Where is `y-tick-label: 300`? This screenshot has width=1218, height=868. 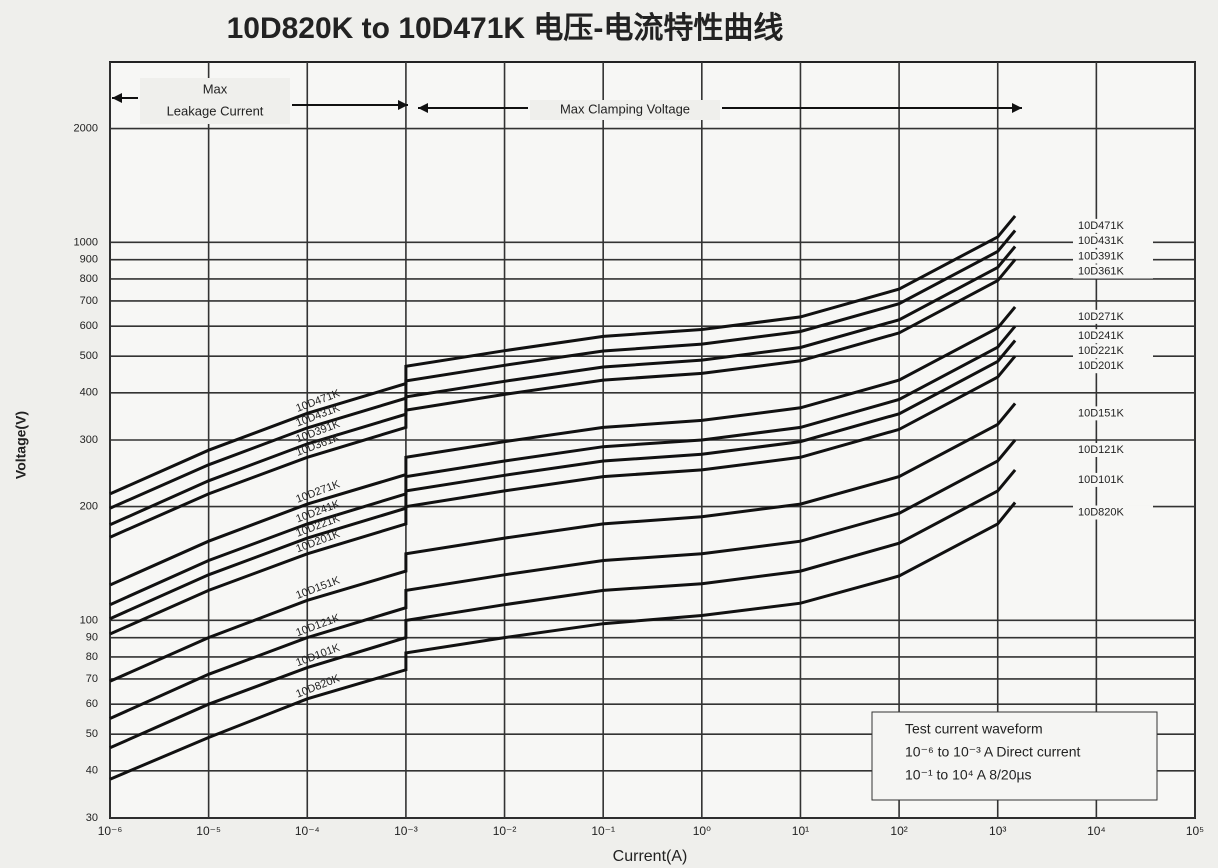 y-tick-label: 300 is located at coordinates (89, 440).